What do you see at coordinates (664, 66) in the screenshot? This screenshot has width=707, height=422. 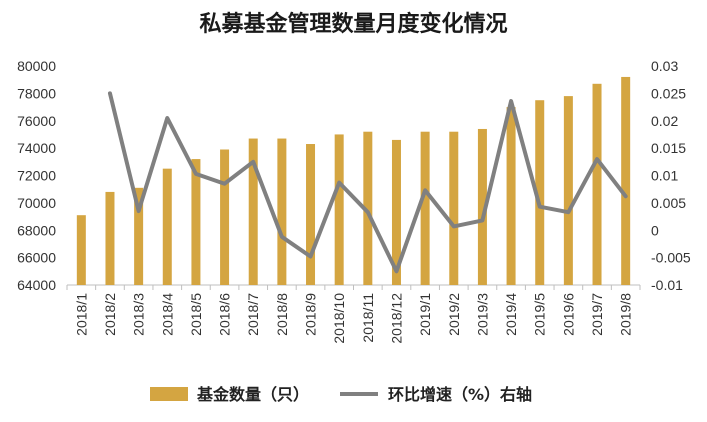 I see `y-right-tick-label: 0.03` at bounding box center [664, 66].